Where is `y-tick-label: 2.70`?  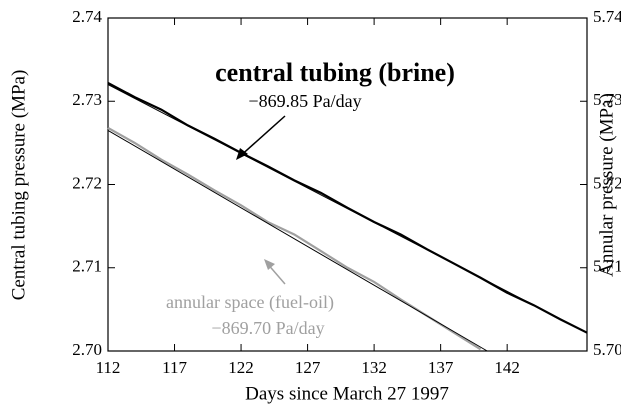
y-tick-label: 2.70 is located at coordinates (87, 349).